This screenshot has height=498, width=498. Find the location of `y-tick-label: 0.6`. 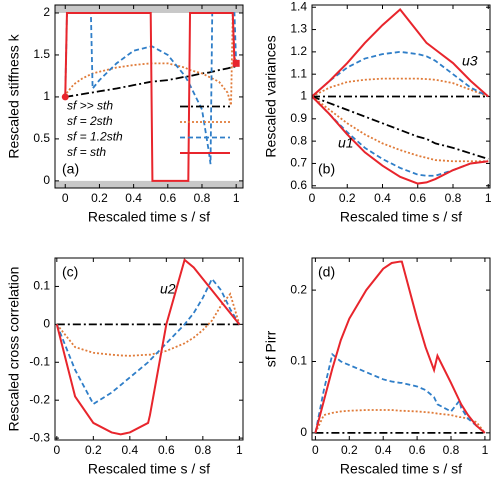

y-tick-label: 0.6 is located at coordinates (298, 185).